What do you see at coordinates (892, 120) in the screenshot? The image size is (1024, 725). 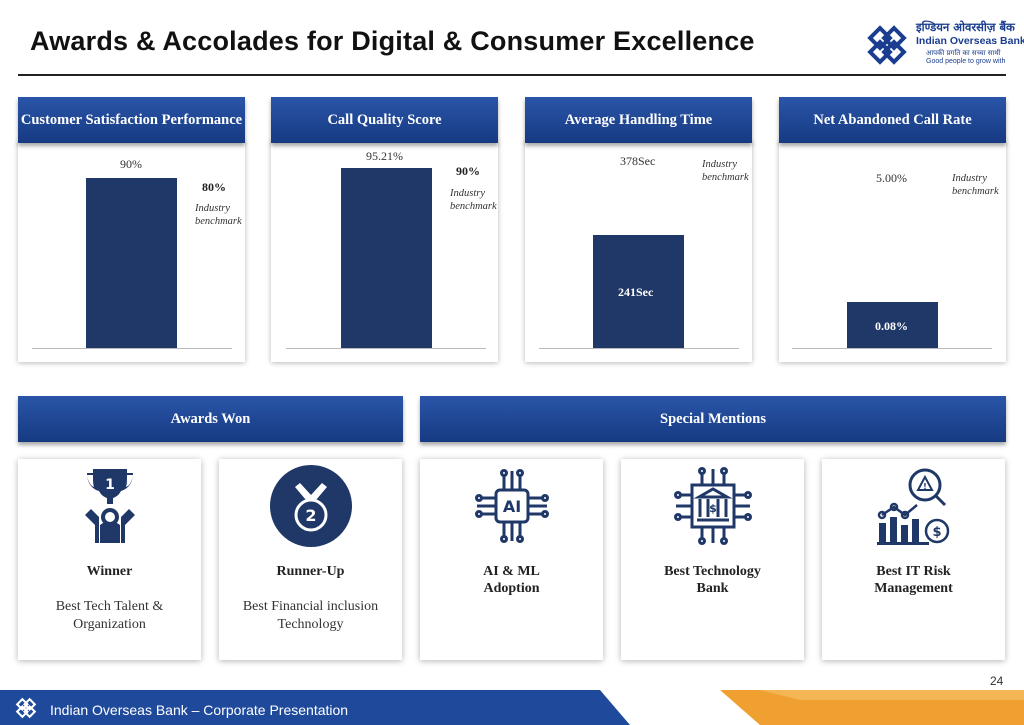 I see `metric-header-abandon: Net Abandoned Call Rate` at bounding box center [892, 120].